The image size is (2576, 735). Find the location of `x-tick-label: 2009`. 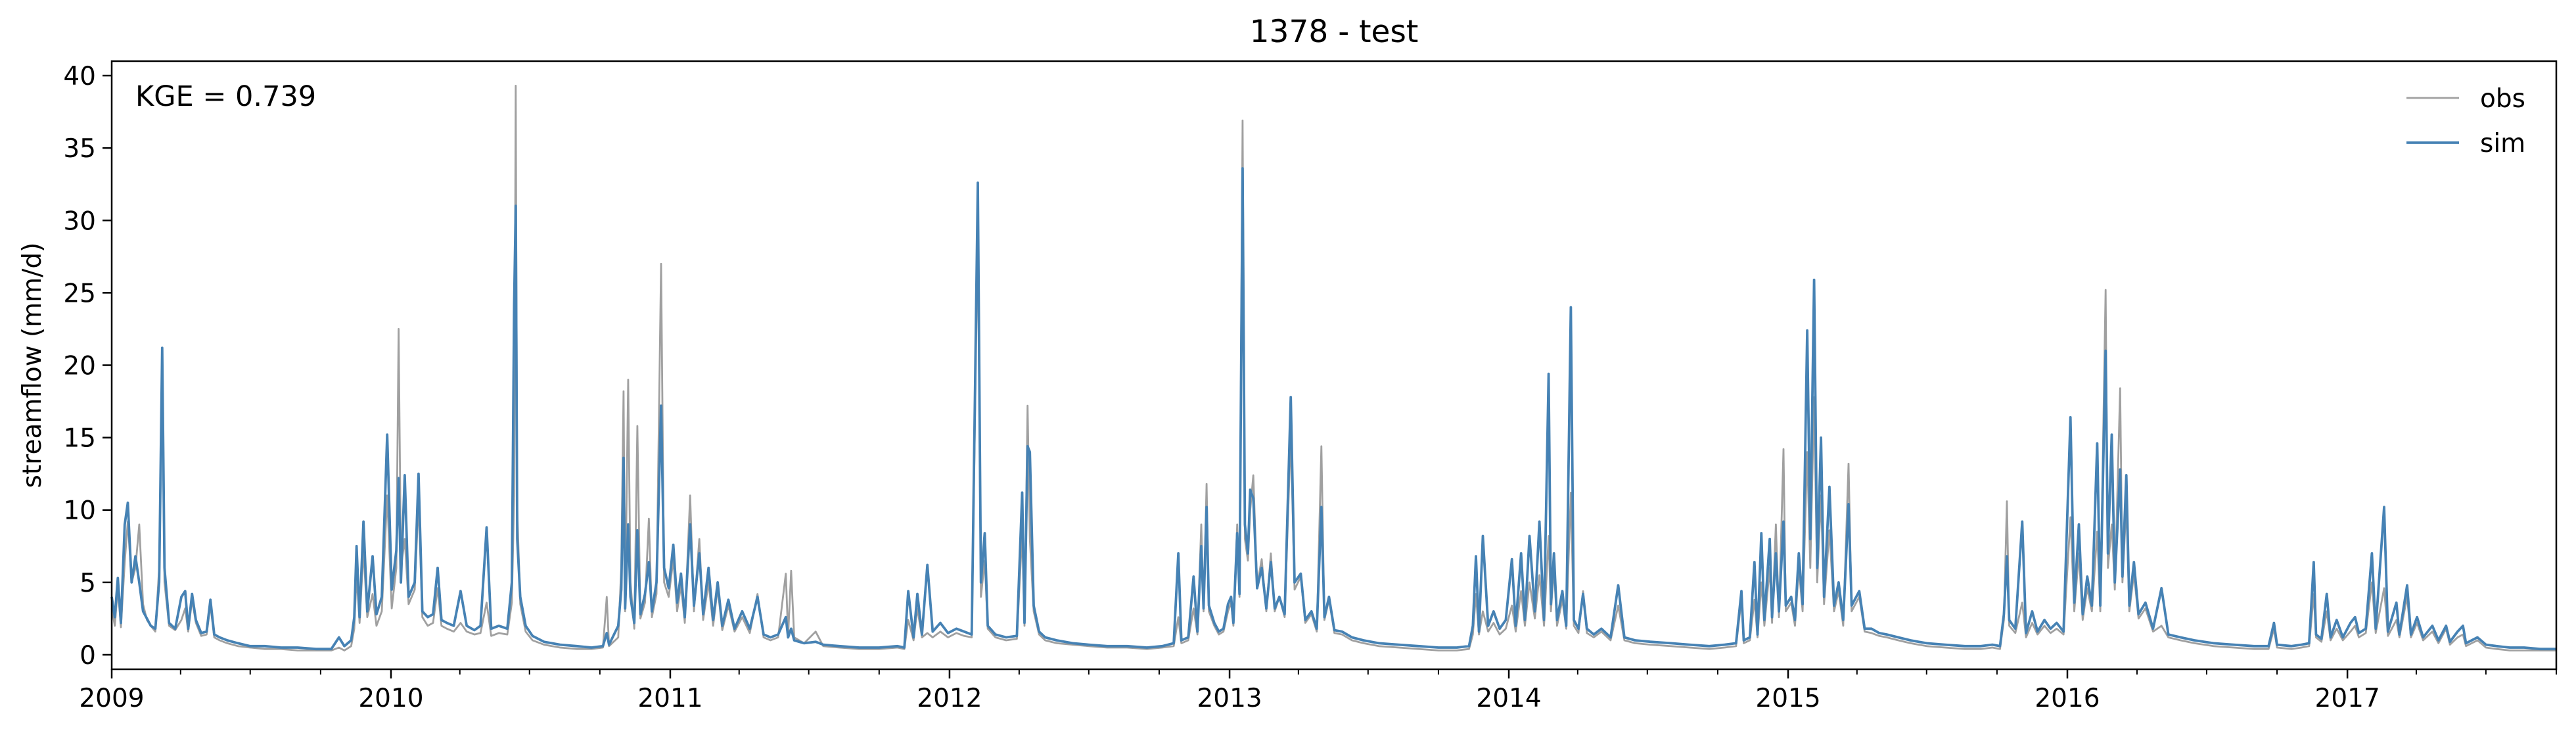

x-tick-label: 2009 is located at coordinates (112, 698).